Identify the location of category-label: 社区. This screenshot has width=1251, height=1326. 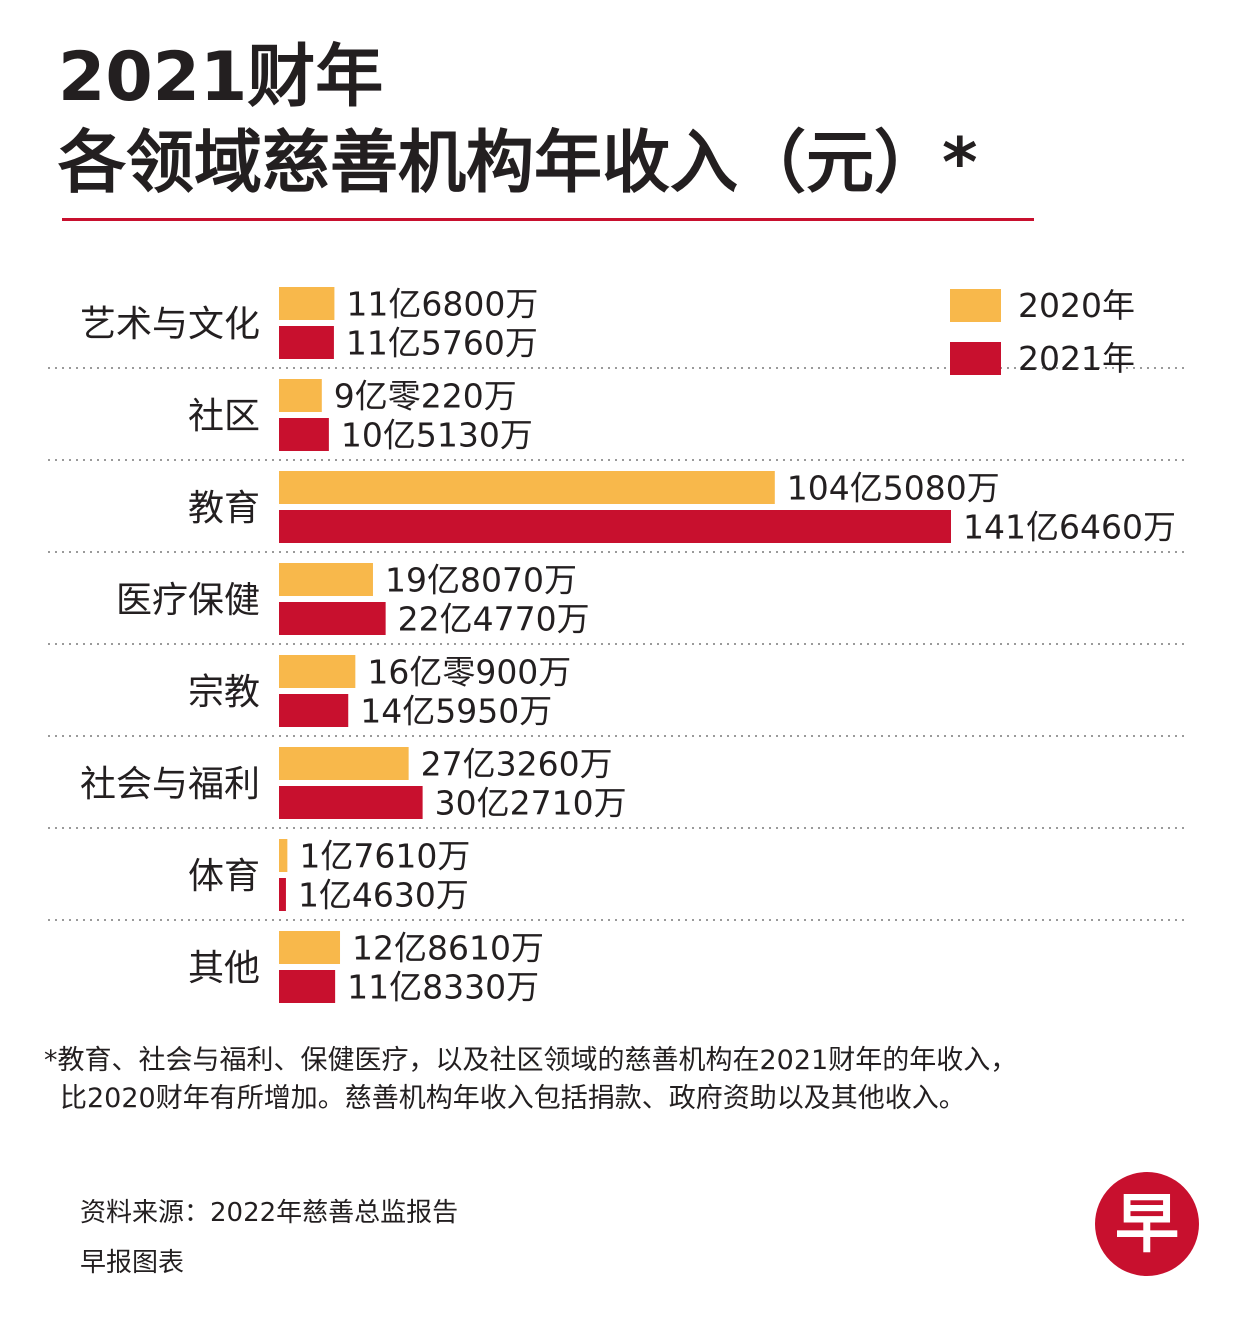
(224, 416).